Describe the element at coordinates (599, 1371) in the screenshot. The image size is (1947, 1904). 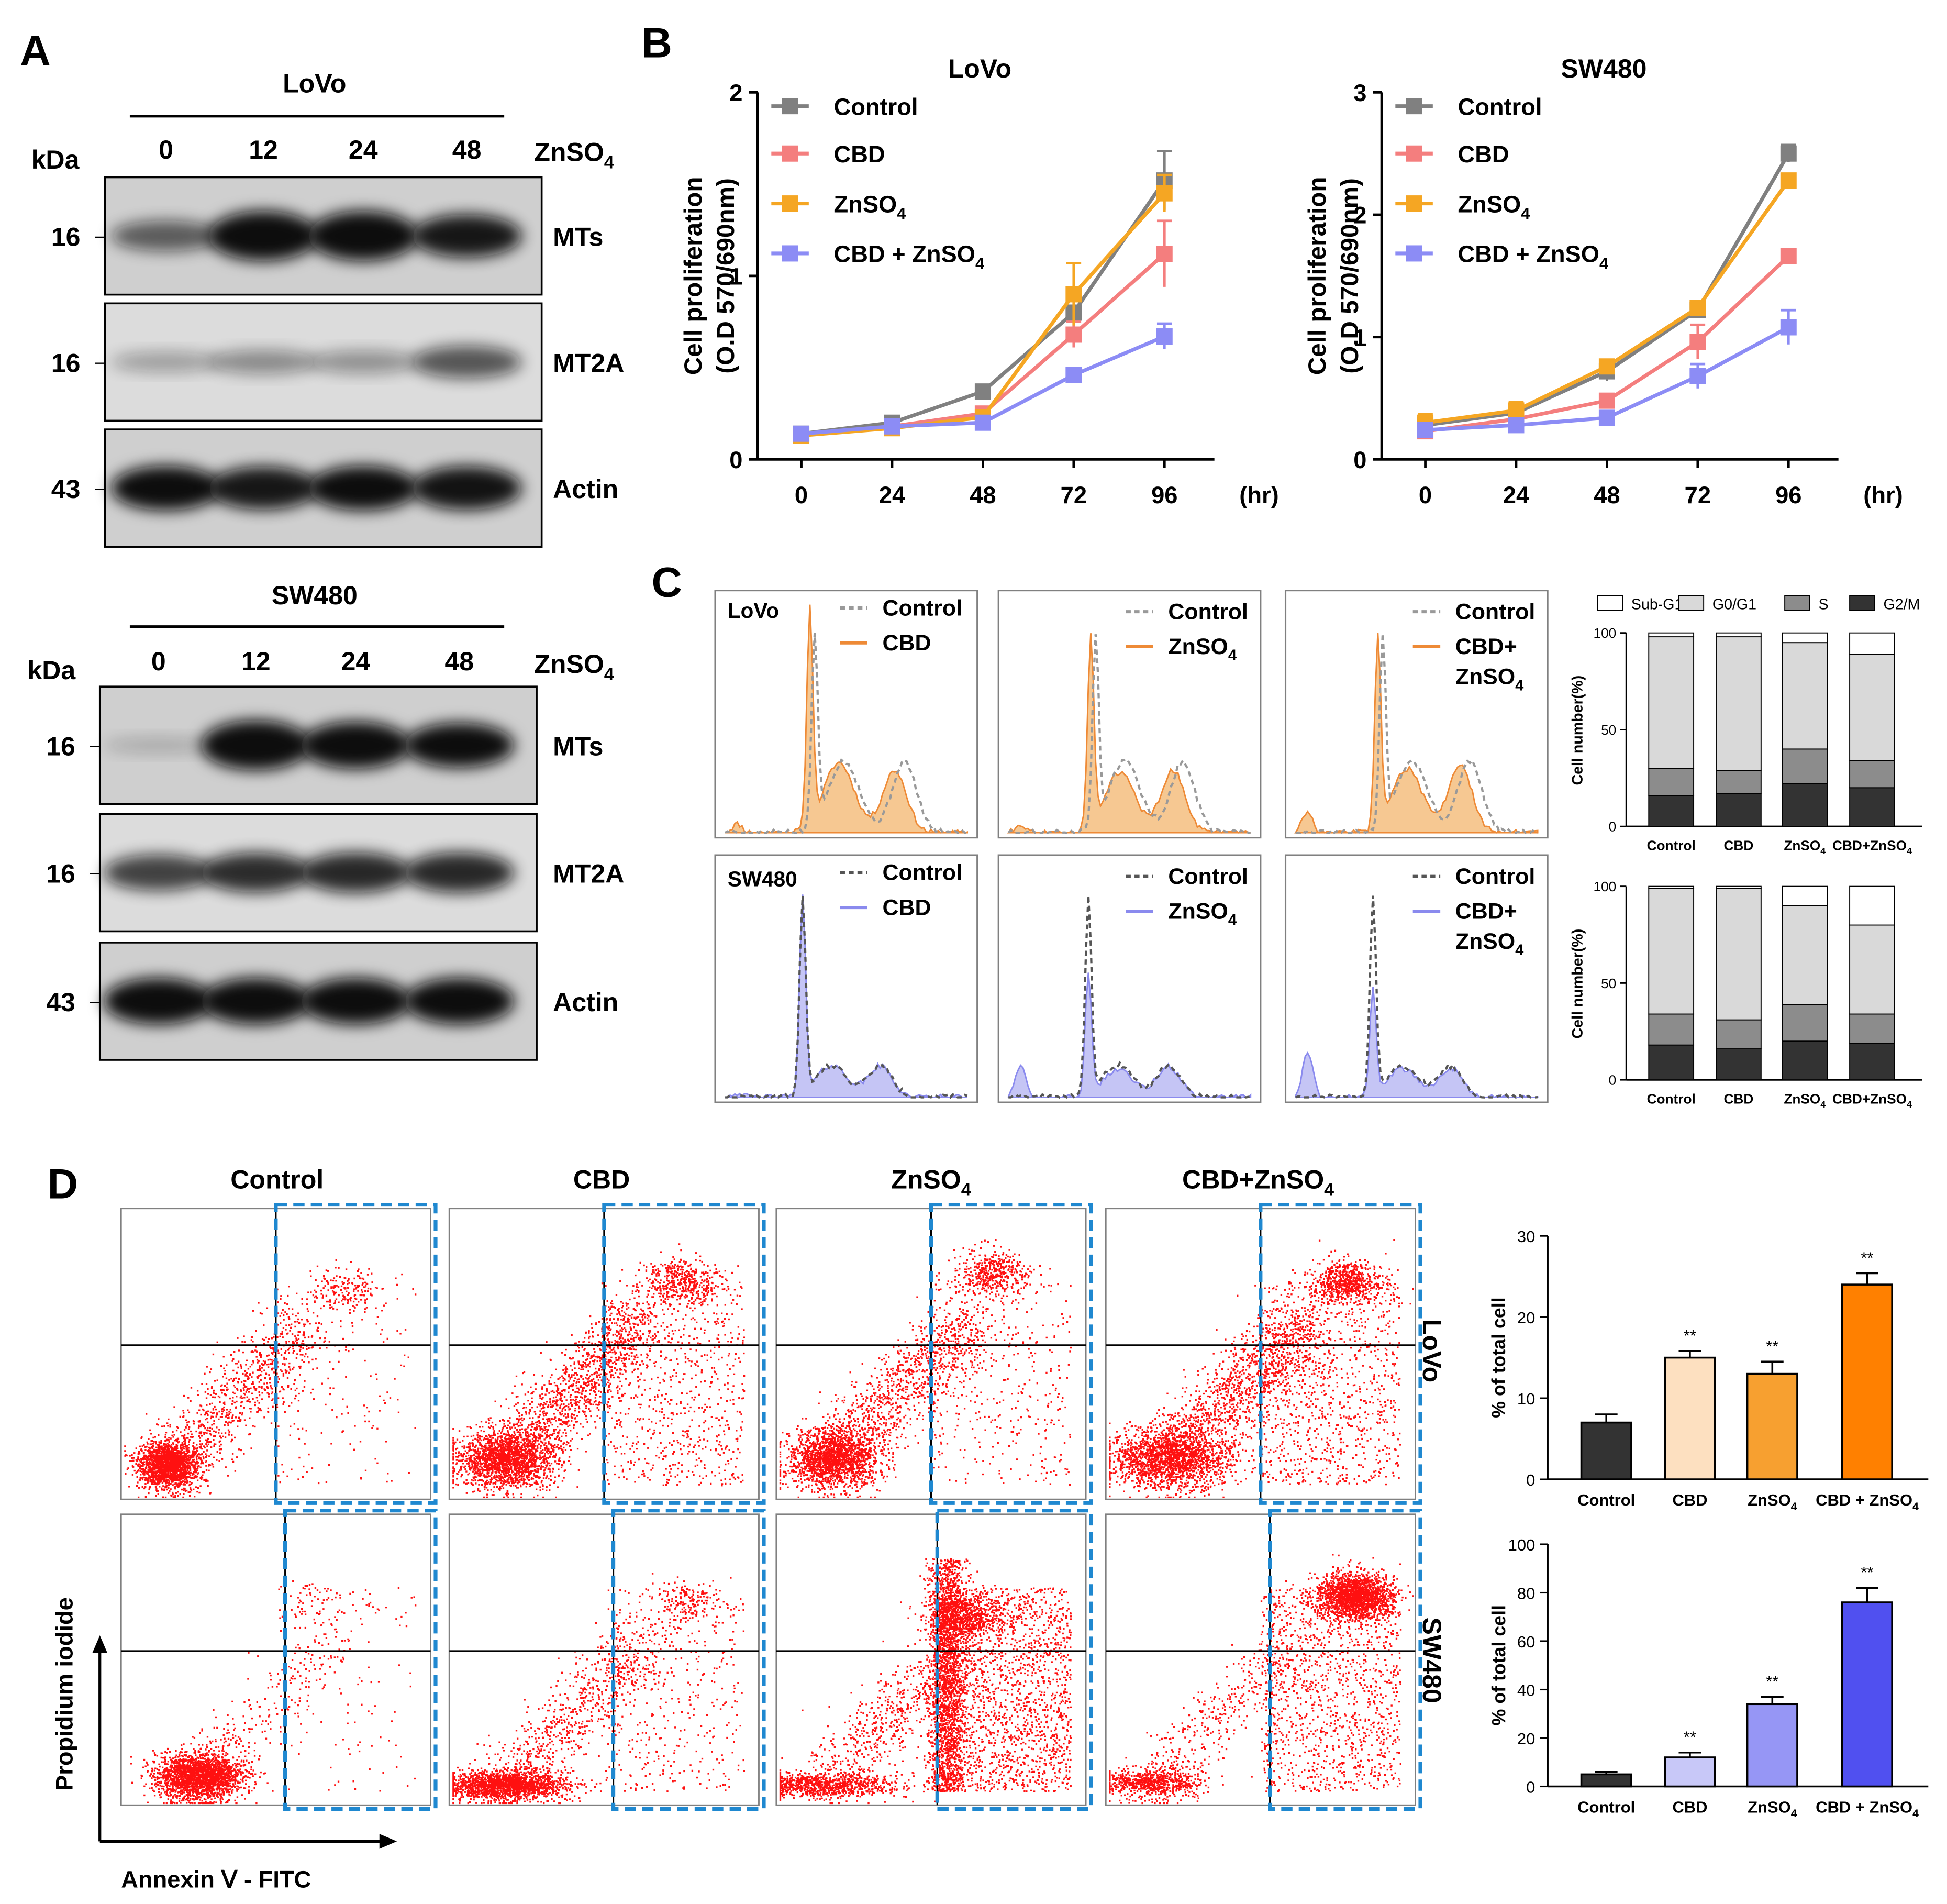
I see `scatter-events` at that location.